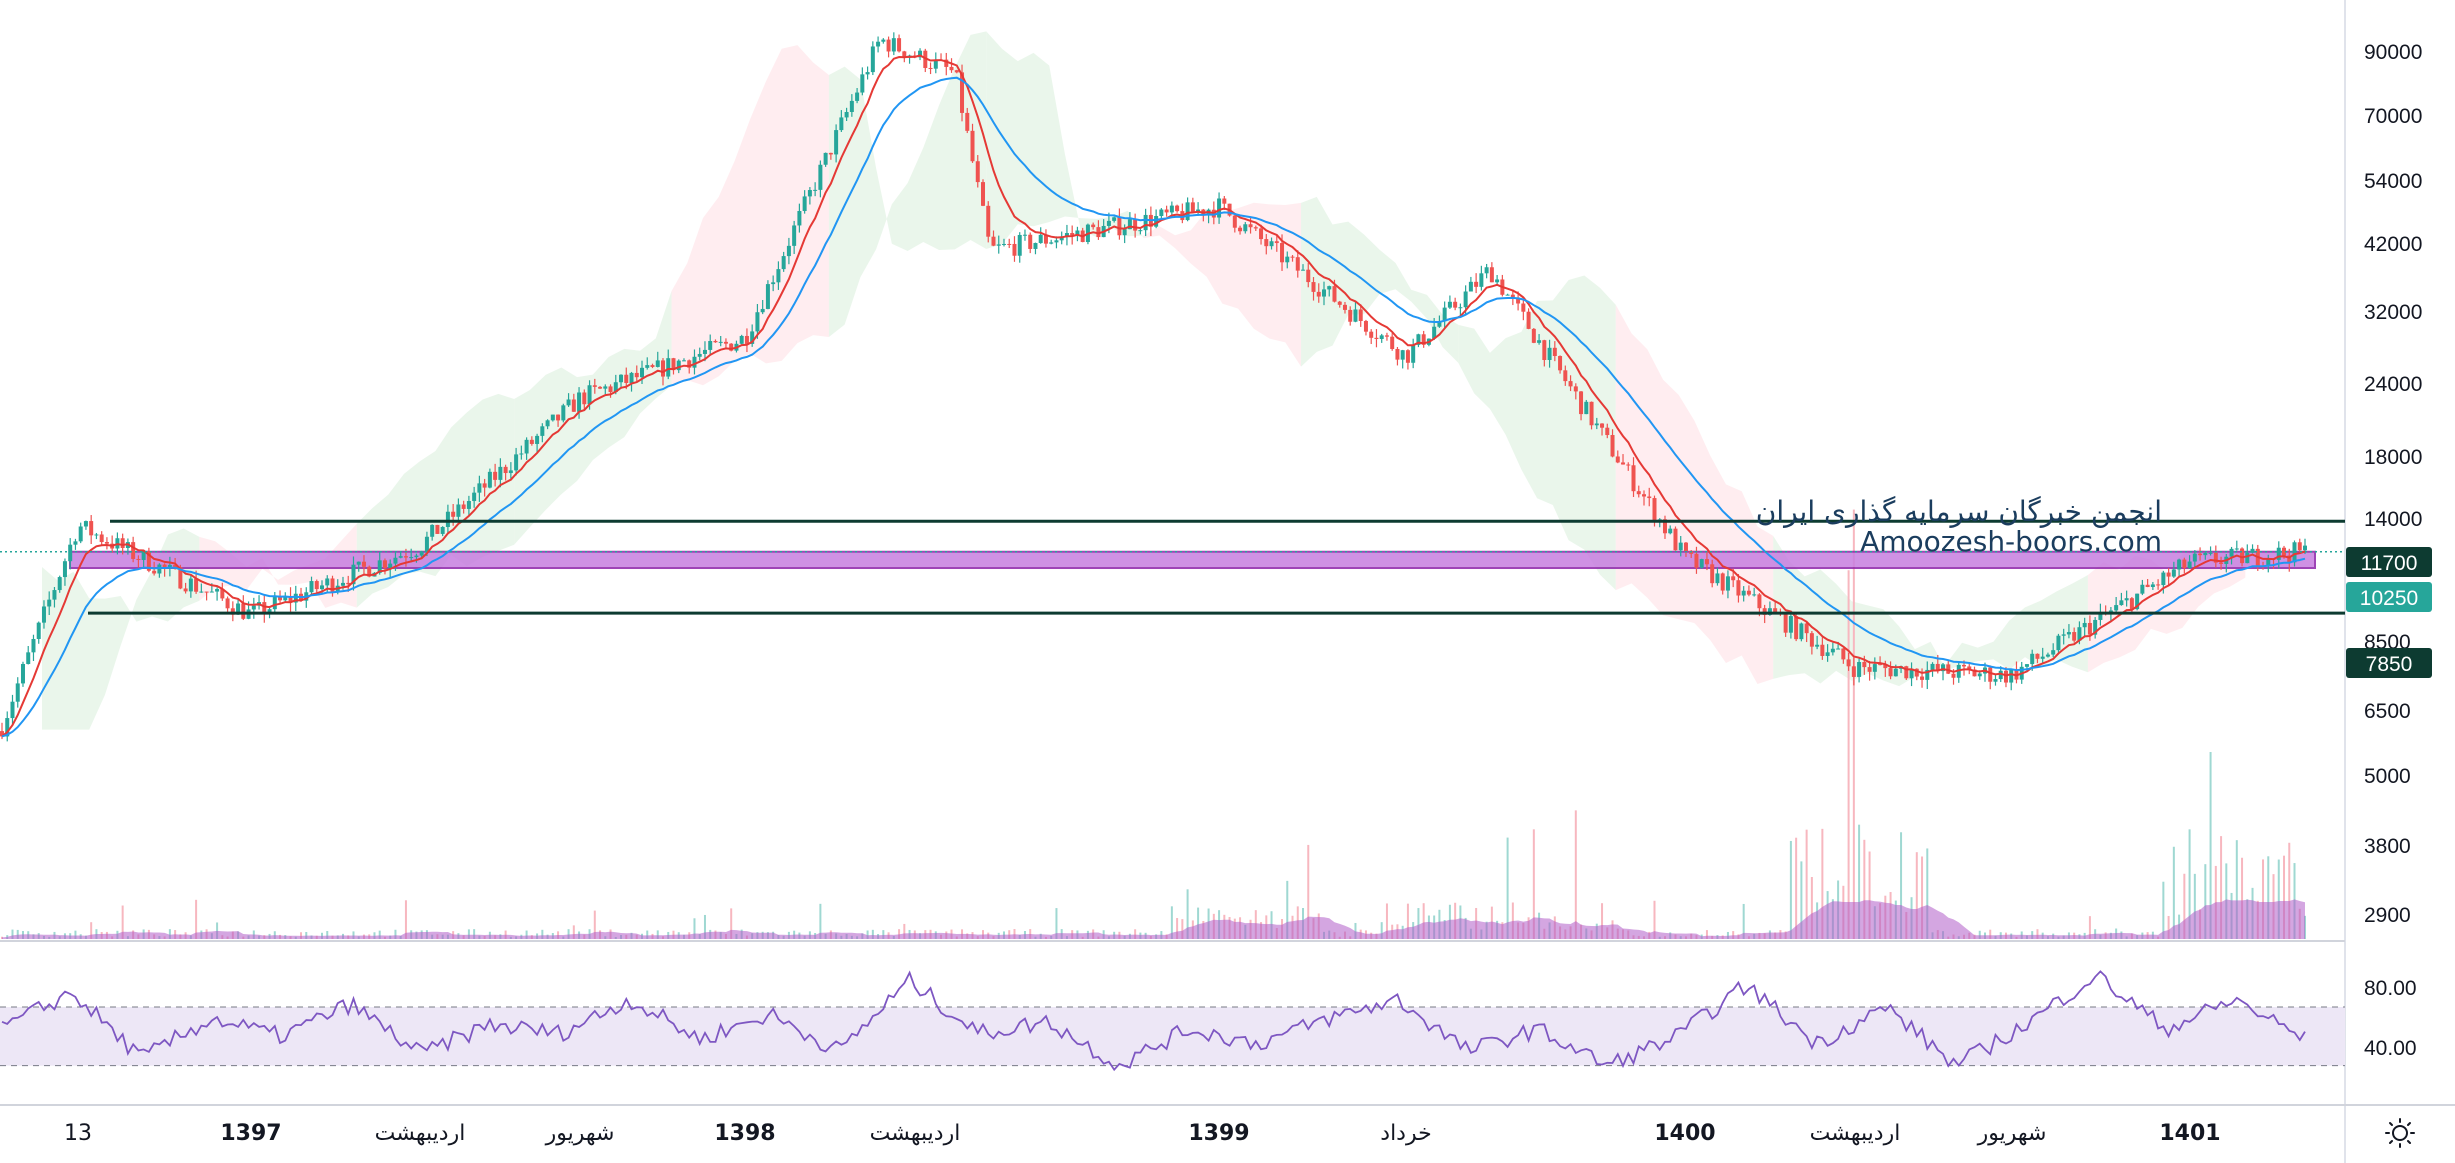 Image resolution: width=2455 pixels, height=1163 pixels. What do you see at coordinates (2400, 1133) in the screenshot?
I see `sun-icon` at bounding box center [2400, 1133].